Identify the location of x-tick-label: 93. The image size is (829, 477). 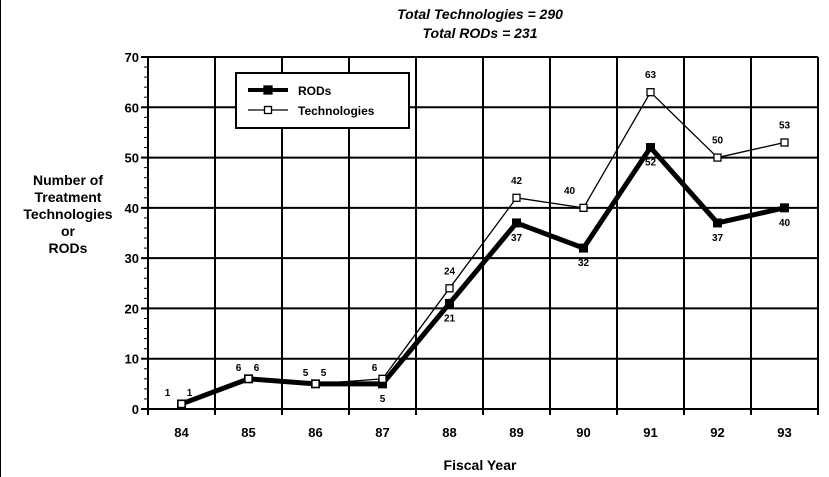
(784, 432).